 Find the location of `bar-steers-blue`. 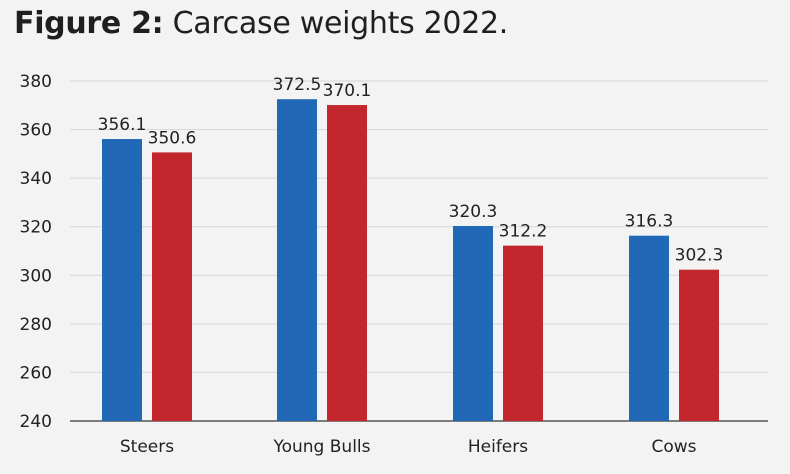

bar-steers-blue is located at coordinates (122, 280).